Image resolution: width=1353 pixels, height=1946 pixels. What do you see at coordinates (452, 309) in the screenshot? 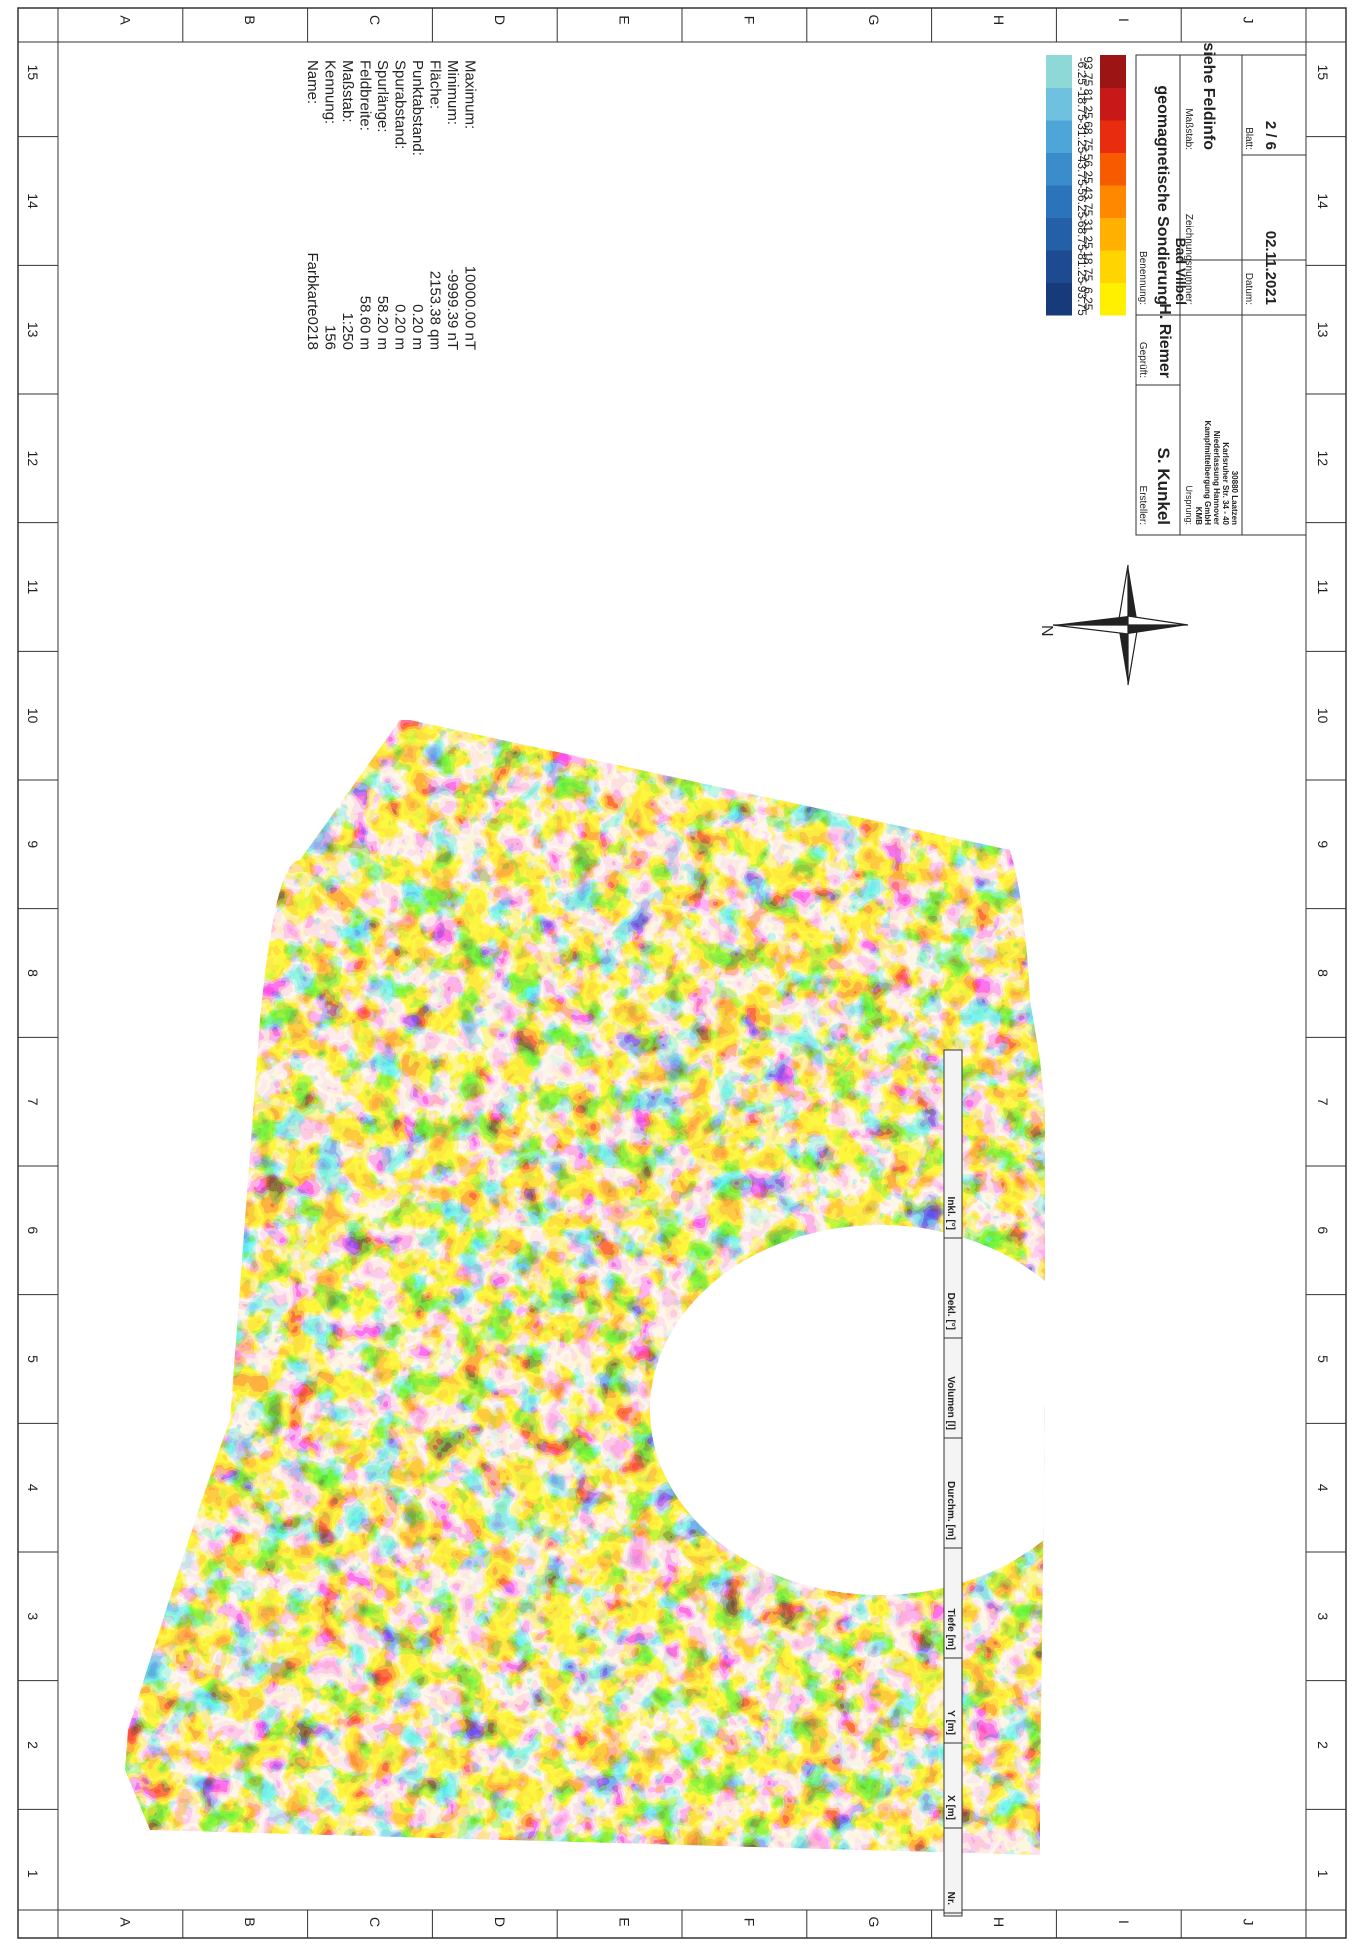
I see `field-info-value: -9999.39 nT` at bounding box center [452, 309].